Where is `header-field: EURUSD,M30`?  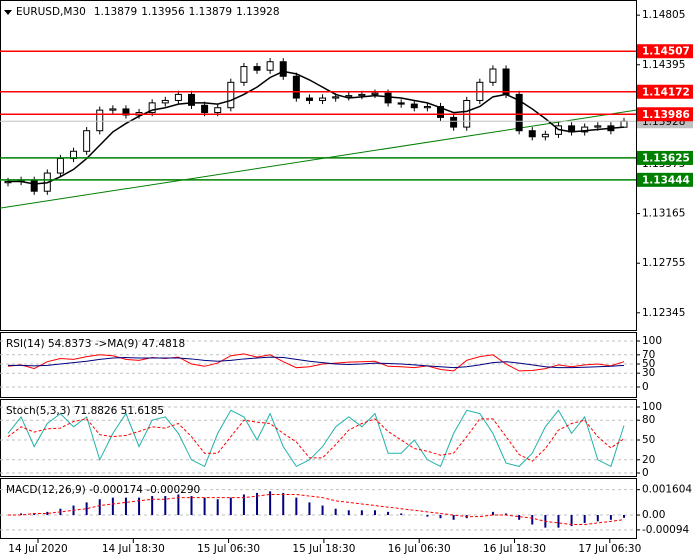 header-field: EURUSD,M30 is located at coordinates (51, 12).